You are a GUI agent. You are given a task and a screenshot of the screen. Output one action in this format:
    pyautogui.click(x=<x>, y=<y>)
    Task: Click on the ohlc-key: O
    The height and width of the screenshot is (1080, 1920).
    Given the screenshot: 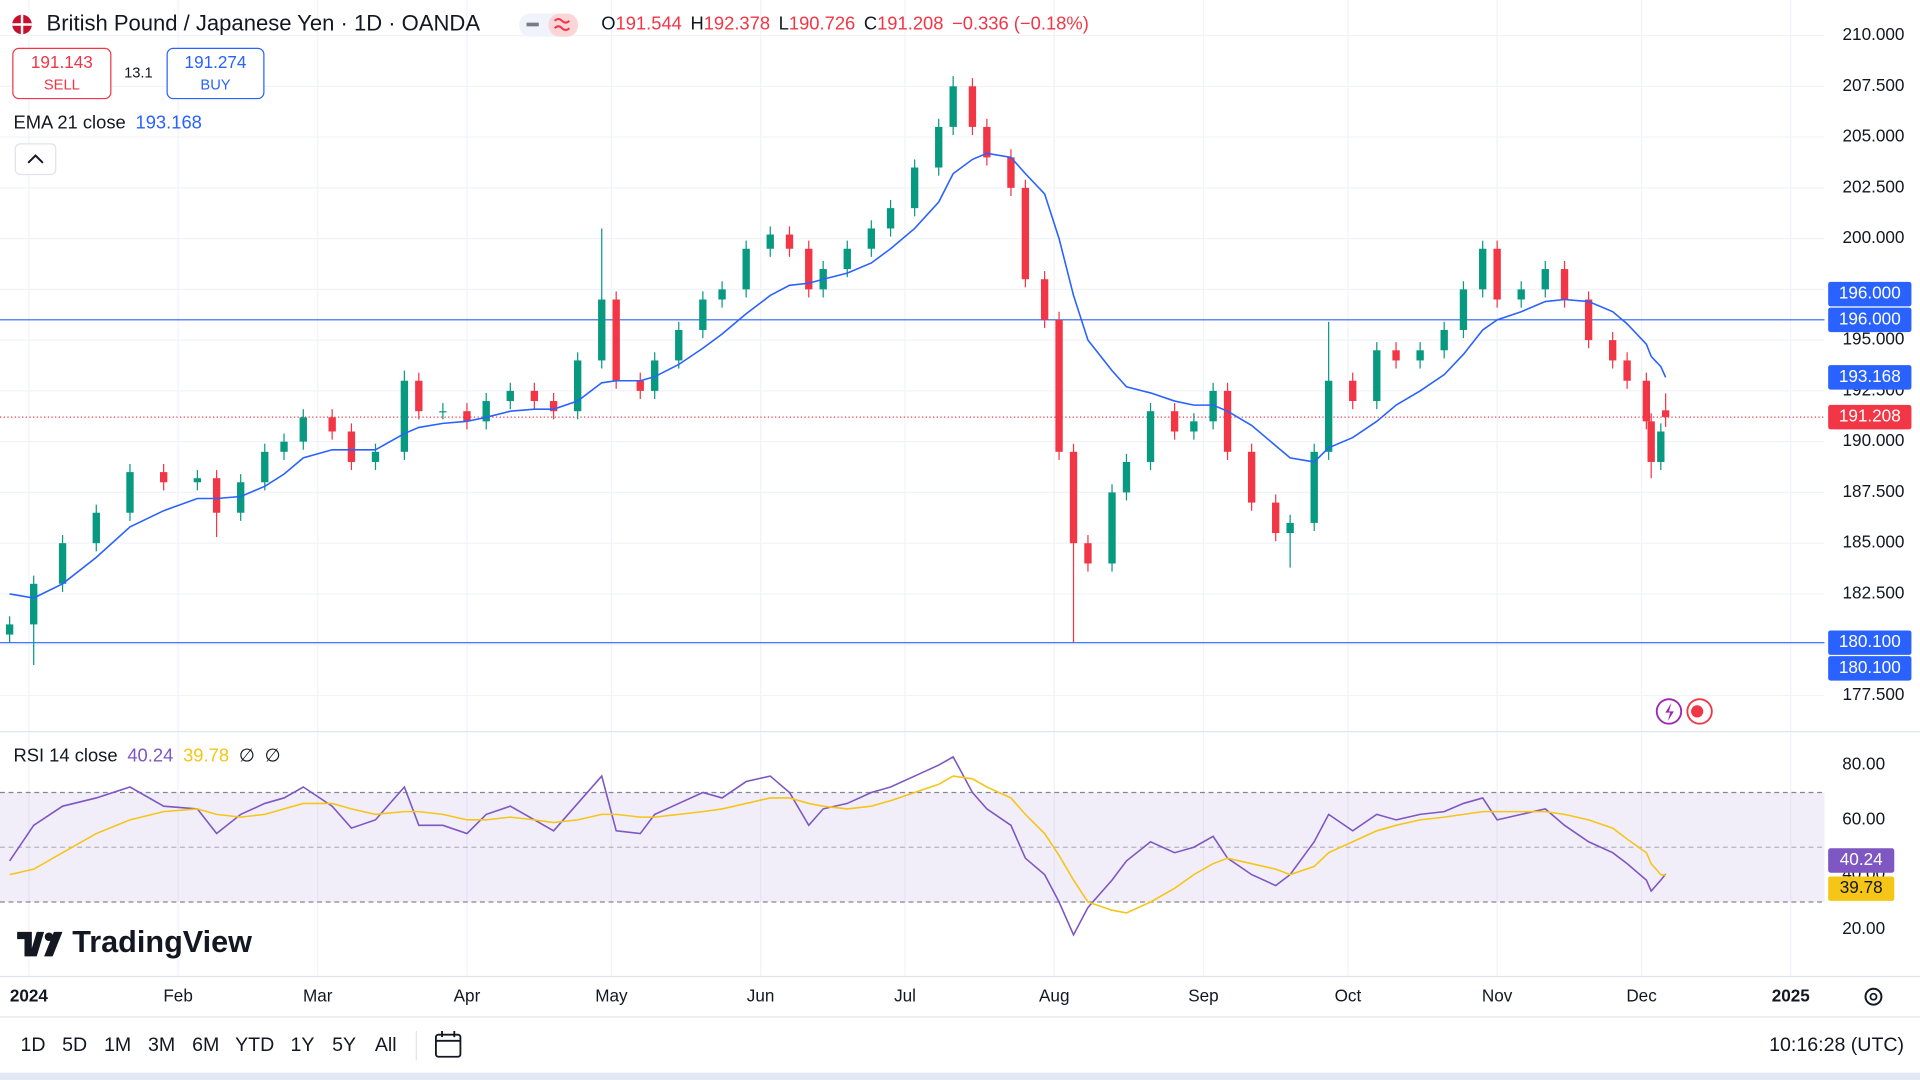 What is the action you would take?
    pyautogui.click(x=608, y=22)
    